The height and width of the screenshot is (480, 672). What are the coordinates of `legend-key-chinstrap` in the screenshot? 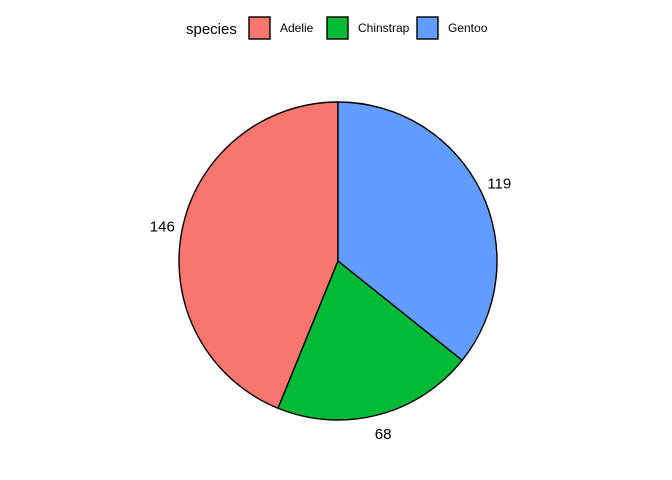 It's located at (337, 28).